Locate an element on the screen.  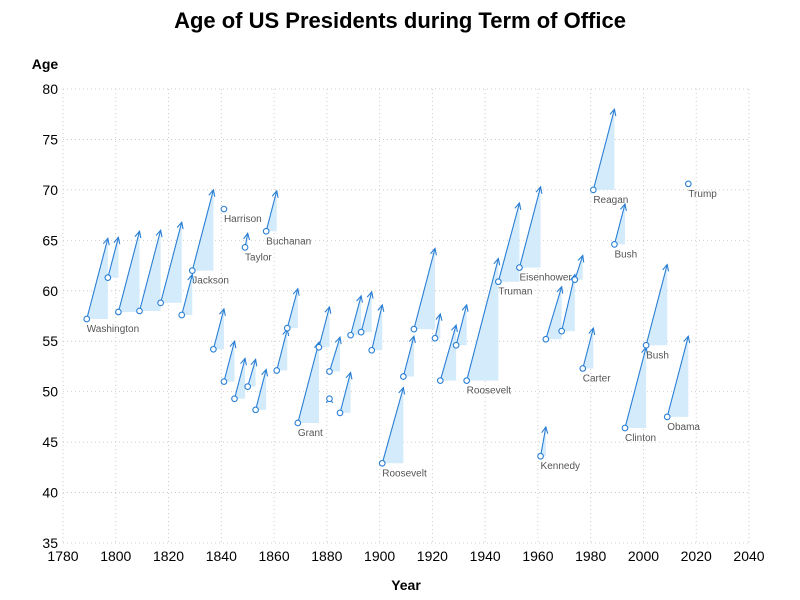
x-tick-label: 1840 is located at coordinates (221, 556).